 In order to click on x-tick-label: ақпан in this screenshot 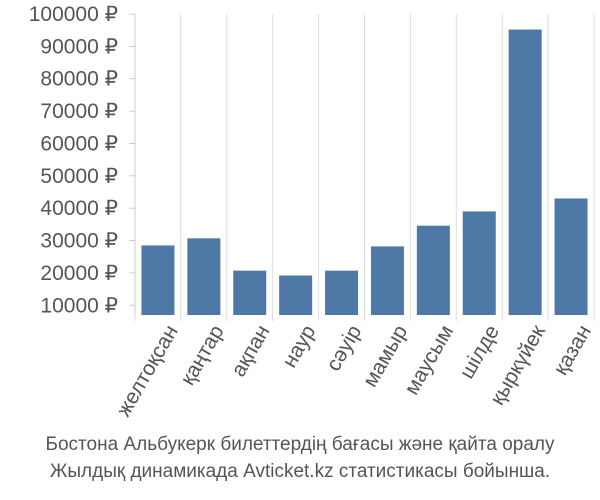, I will do `click(251, 351)`.